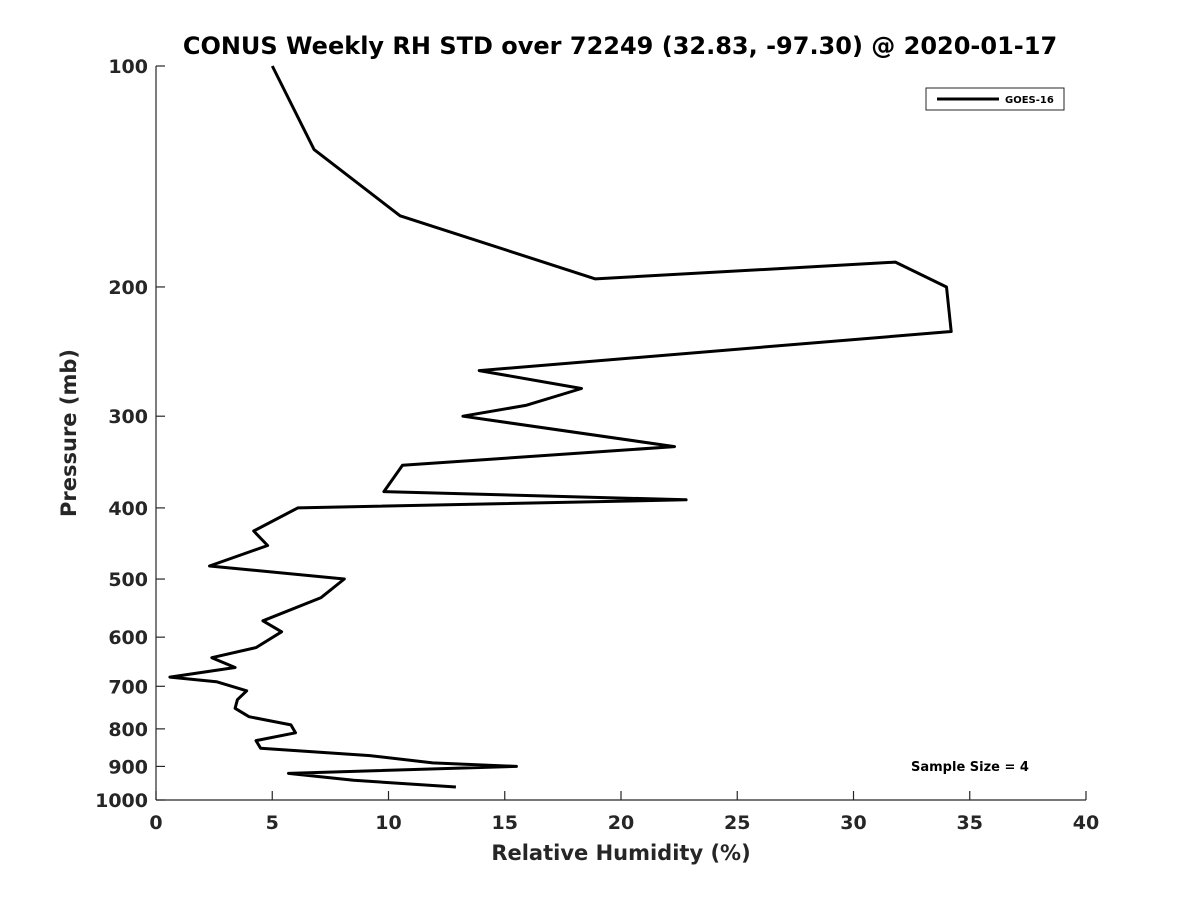 The width and height of the screenshot is (1200, 900). I want to click on y-tick-label: 500, so click(128, 580).